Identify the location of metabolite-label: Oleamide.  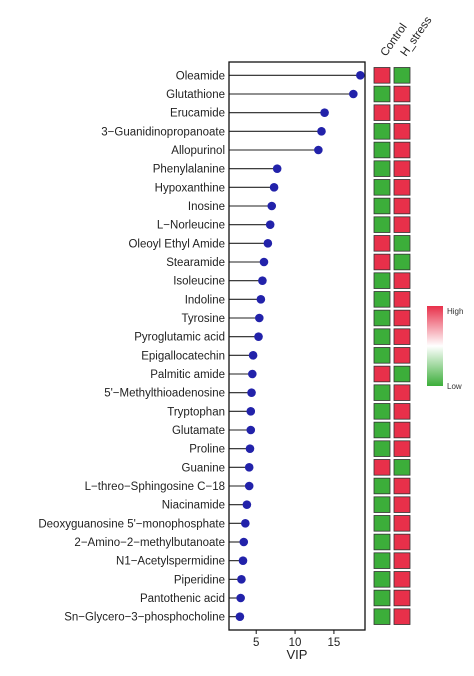
(200, 76).